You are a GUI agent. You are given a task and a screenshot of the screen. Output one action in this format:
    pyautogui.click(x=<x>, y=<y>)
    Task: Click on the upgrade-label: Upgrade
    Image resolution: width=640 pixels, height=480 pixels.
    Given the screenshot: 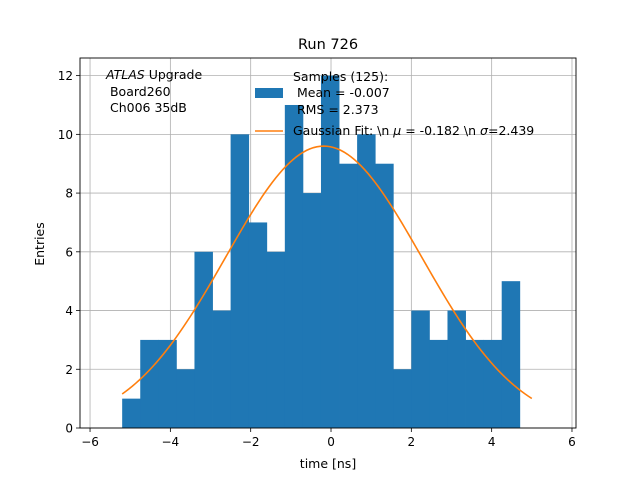 What is the action you would take?
    pyautogui.click(x=174, y=74)
    